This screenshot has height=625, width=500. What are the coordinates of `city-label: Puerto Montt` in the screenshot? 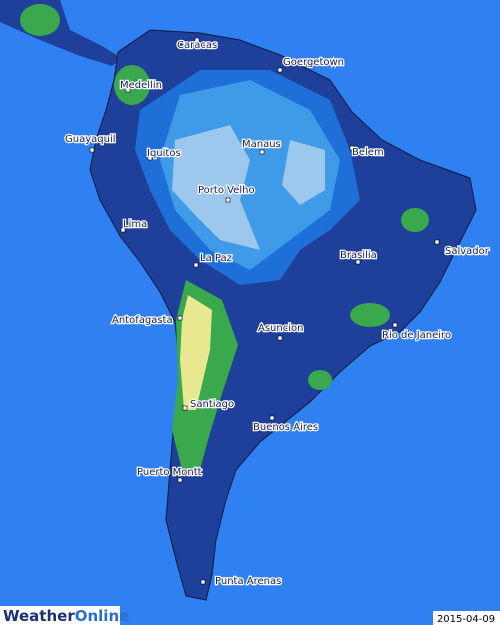 It's located at (169, 472).